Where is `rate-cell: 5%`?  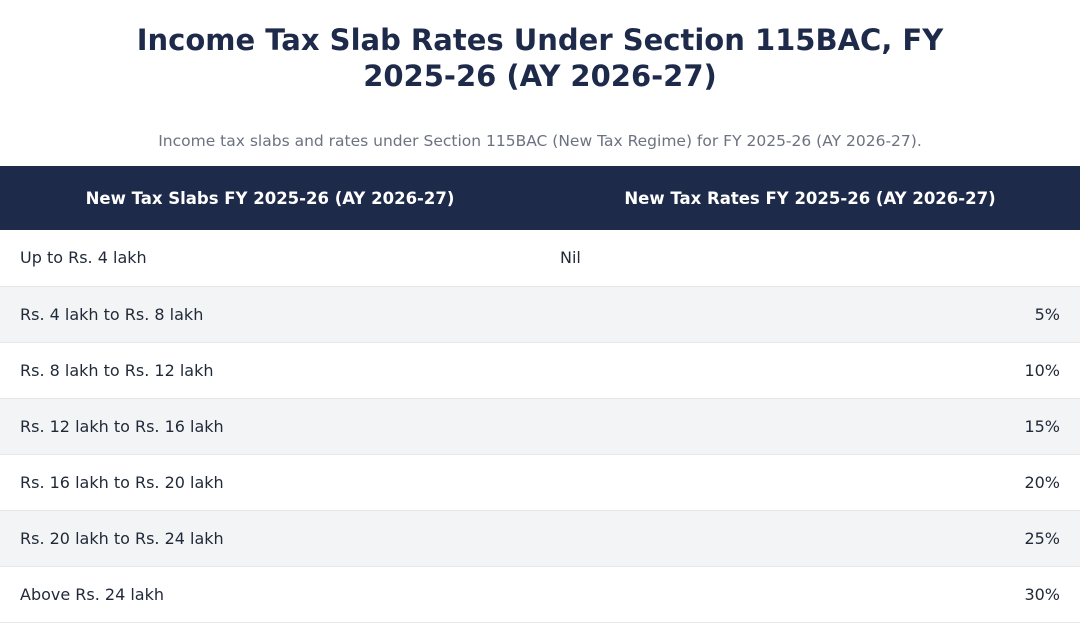
rate-cell: 5% is located at coordinates (1047, 314).